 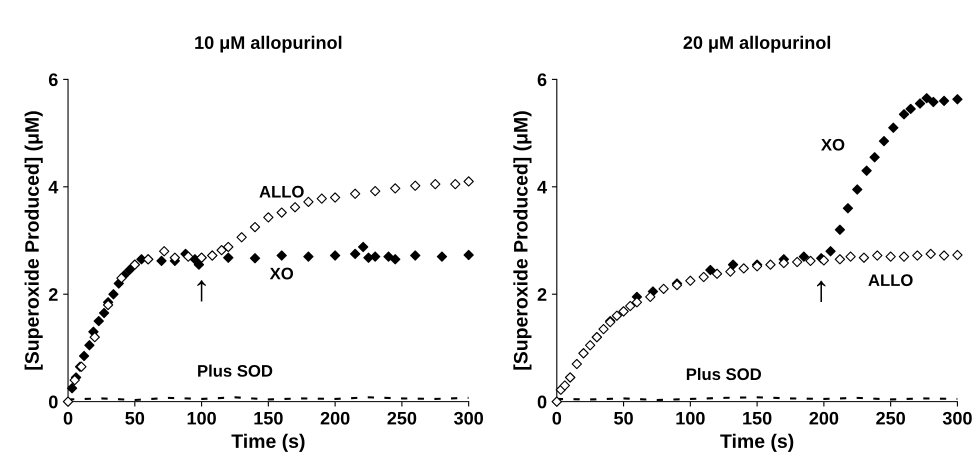 What do you see at coordinates (268, 44) in the screenshot?
I see `chart-title: 10 μM allopurinol` at bounding box center [268, 44].